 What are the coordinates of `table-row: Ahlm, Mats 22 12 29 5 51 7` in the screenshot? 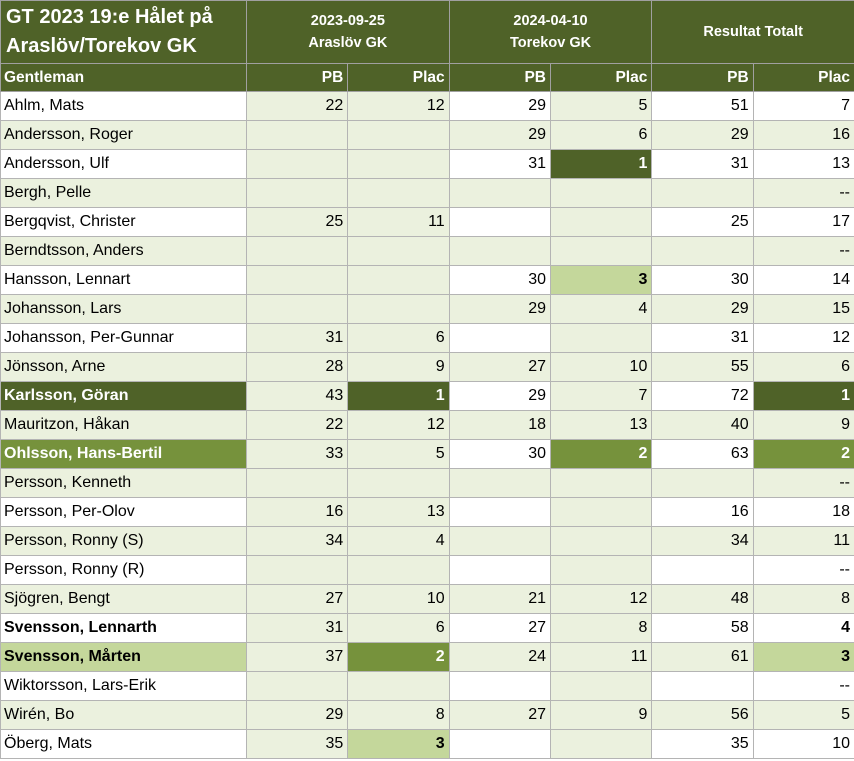 It's located at (427, 106).